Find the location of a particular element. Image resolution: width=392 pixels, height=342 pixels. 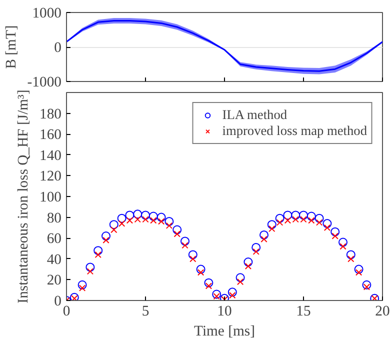

x-tick-label: 5 is located at coordinates (146, 312).